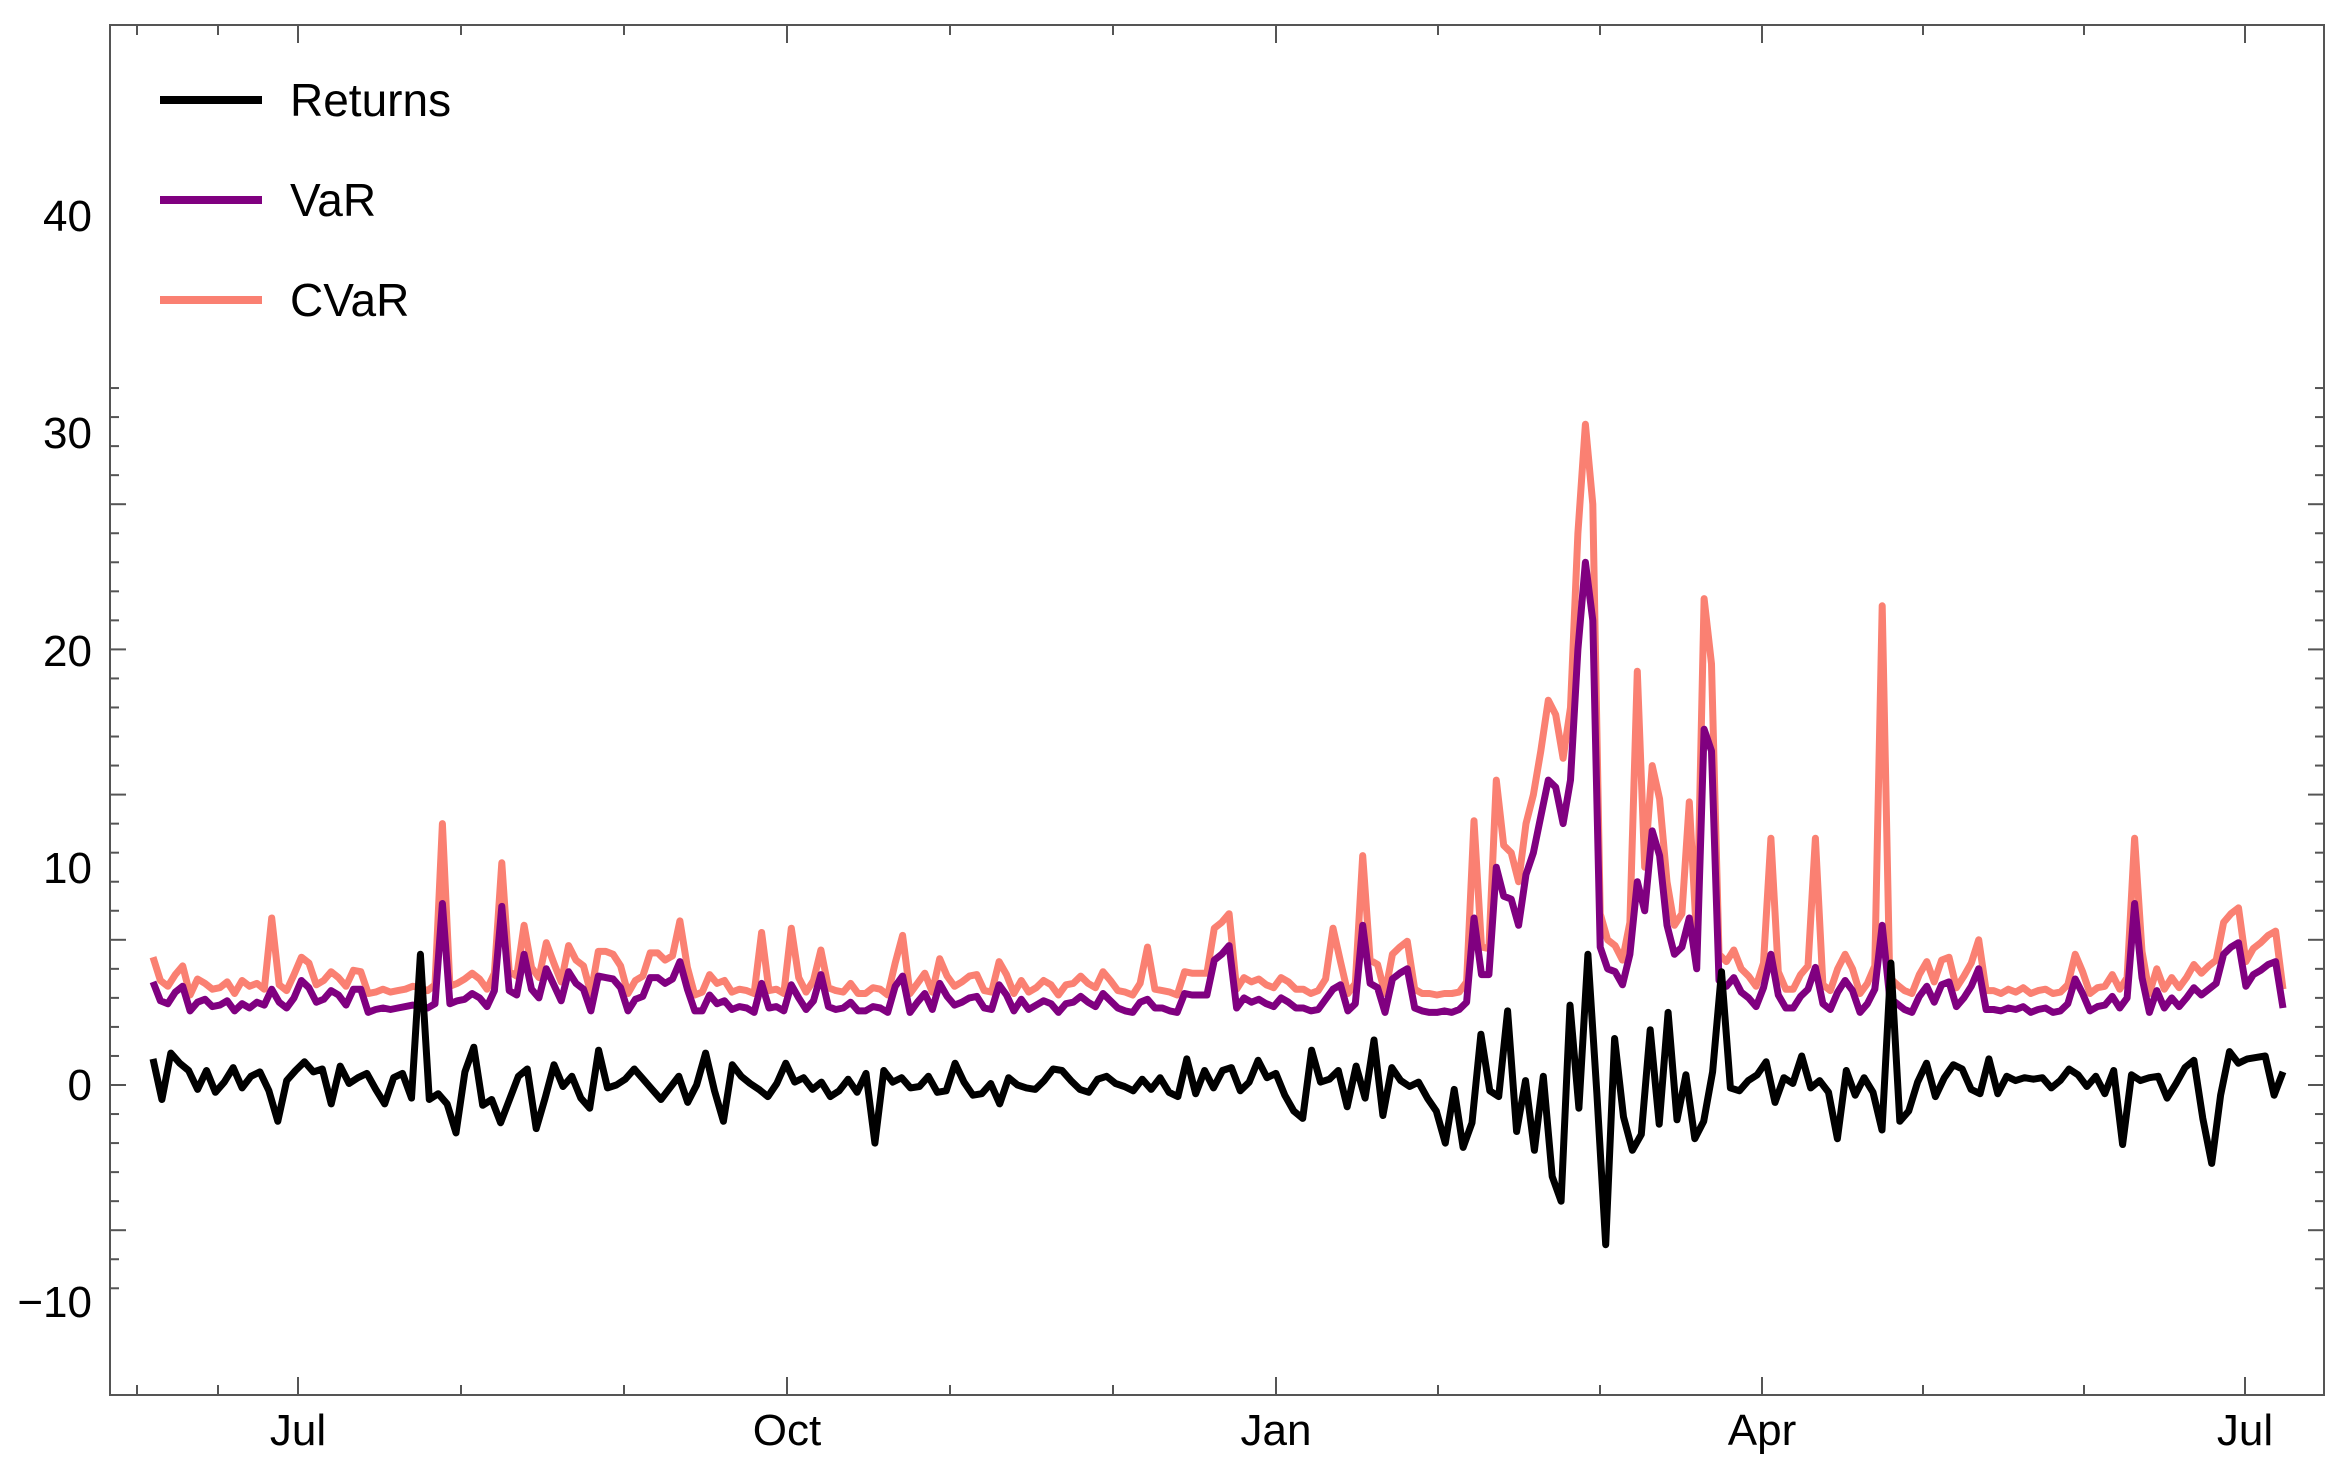  I want to click on x-tick-label: Oct, so click(787, 1430).